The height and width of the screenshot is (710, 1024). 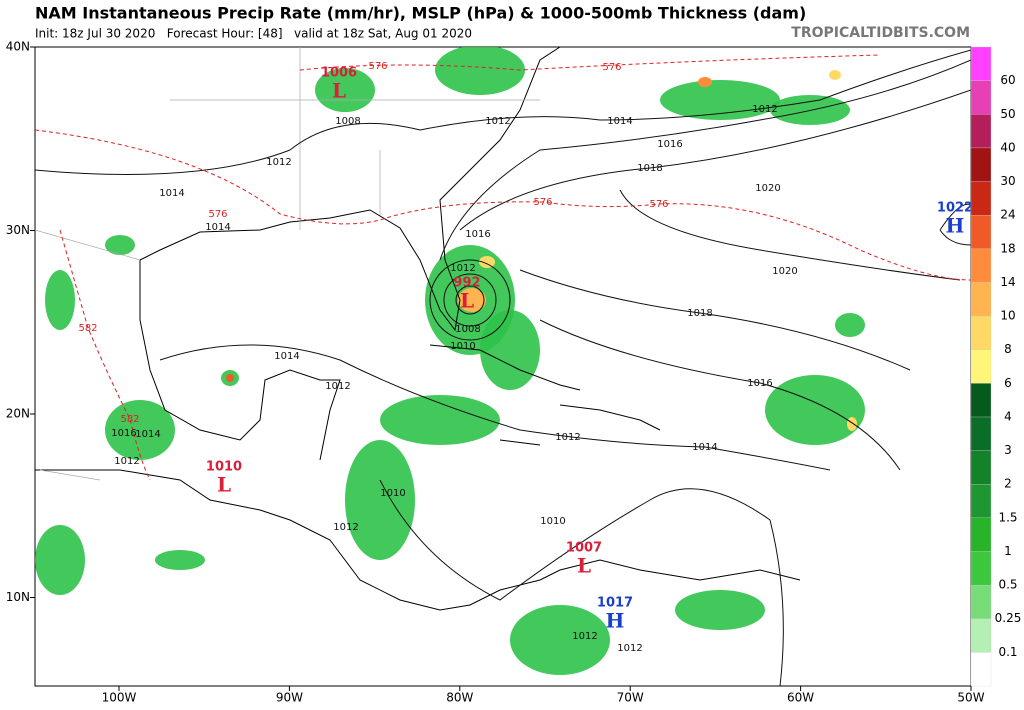 I want to click on colorbar-label: 18, so click(x=1007, y=248).